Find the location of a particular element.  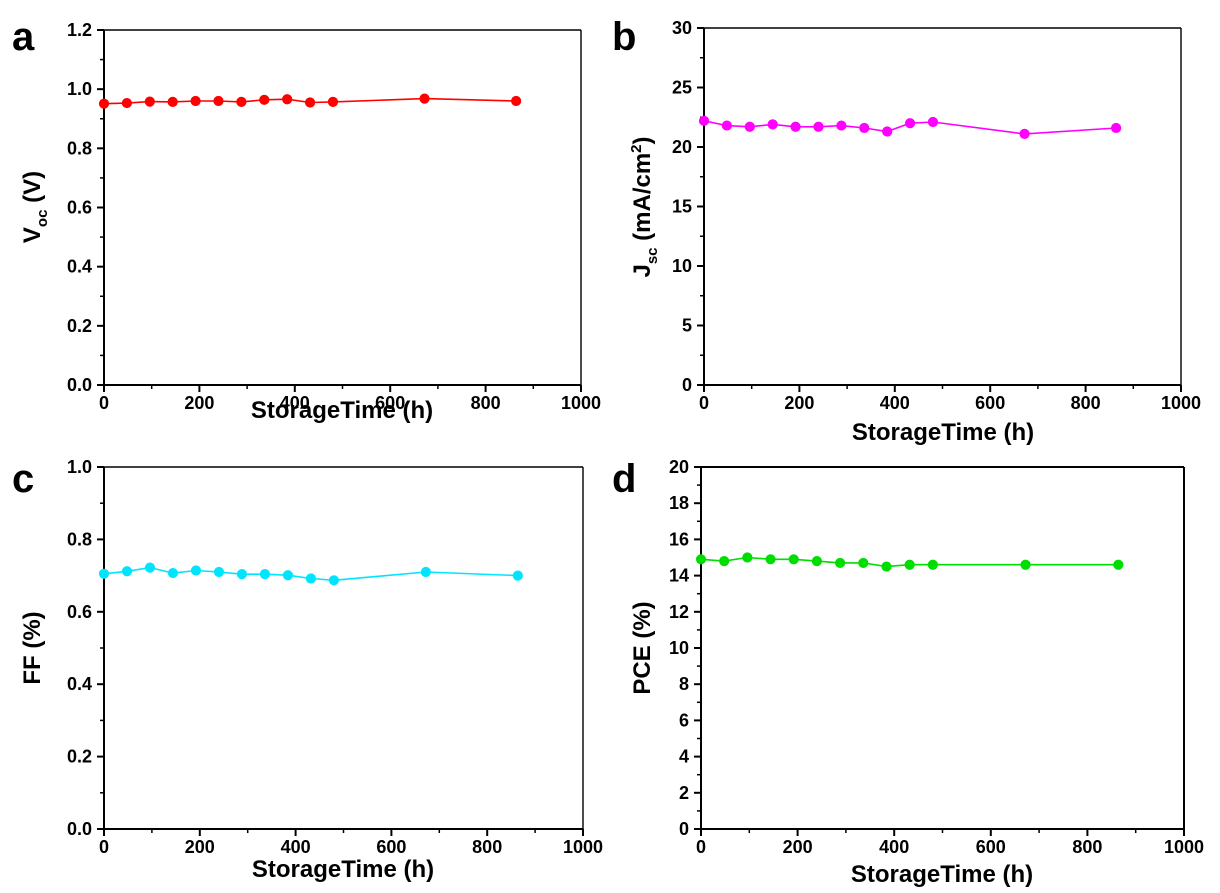

y-tick-label: 12 is located at coordinates (679, 612).